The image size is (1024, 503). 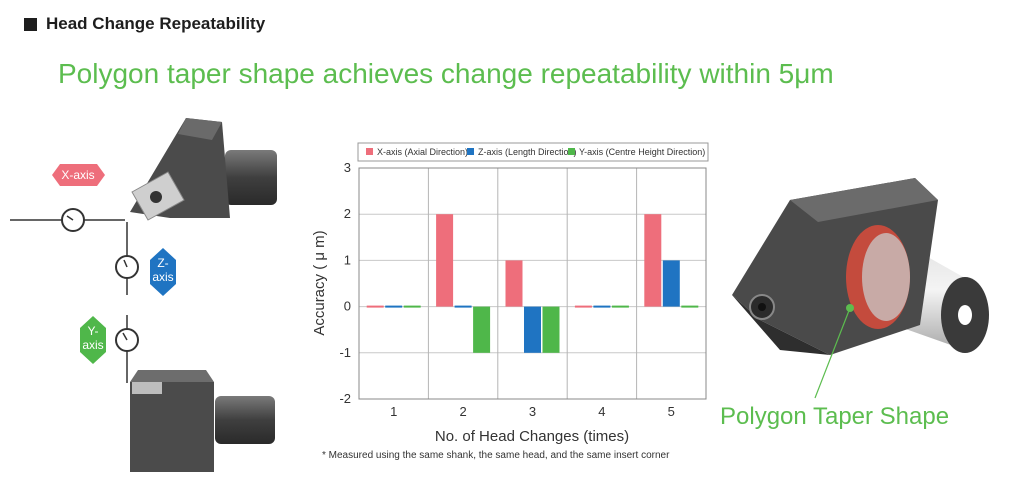 What do you see at coordinates (93, 331) in the screenshot?
I see `y-axis-badge-line1: Y-` at bounding box center [93, 331].